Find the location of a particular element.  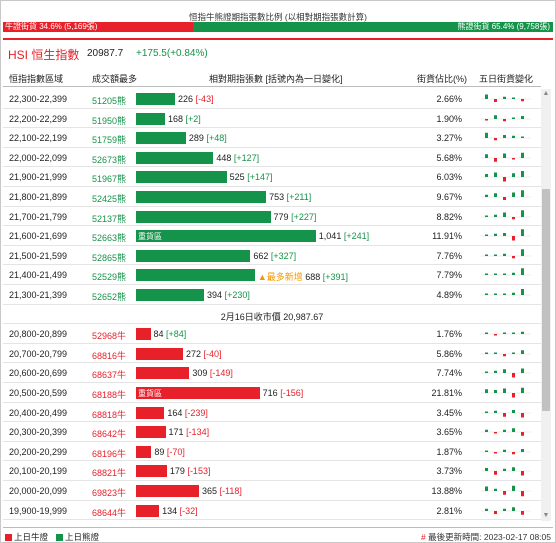

contracts-number: 662 is located at coordinates (262, 255).